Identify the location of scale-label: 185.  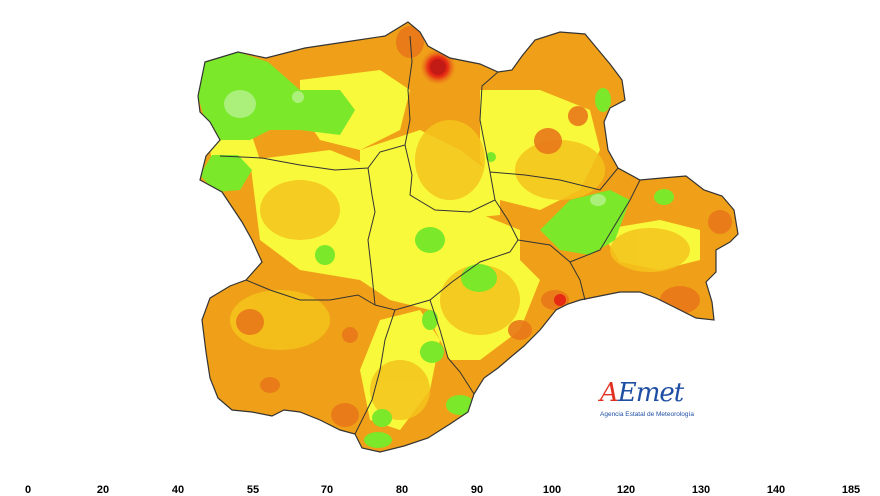
(851, 490).